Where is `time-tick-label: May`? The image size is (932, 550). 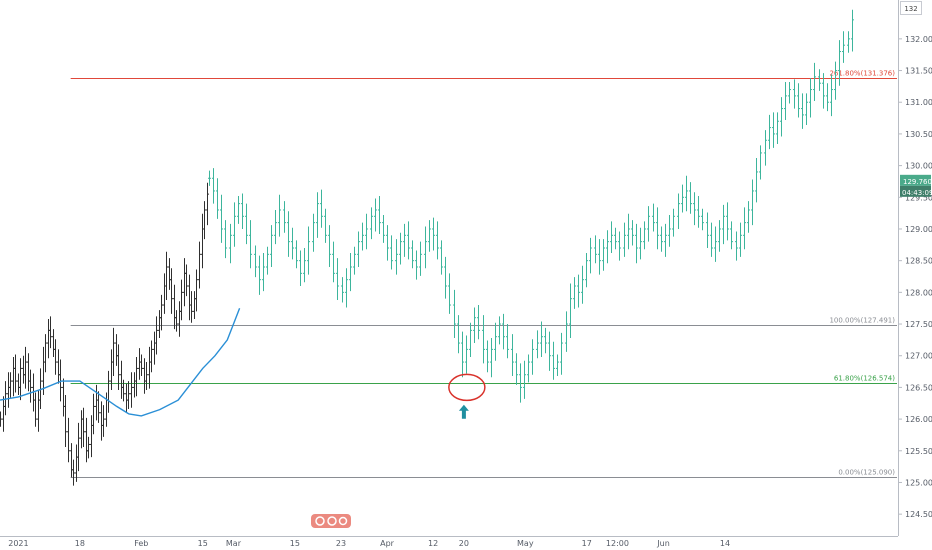 time-tick-label: May is located at coordinates (525, 543).